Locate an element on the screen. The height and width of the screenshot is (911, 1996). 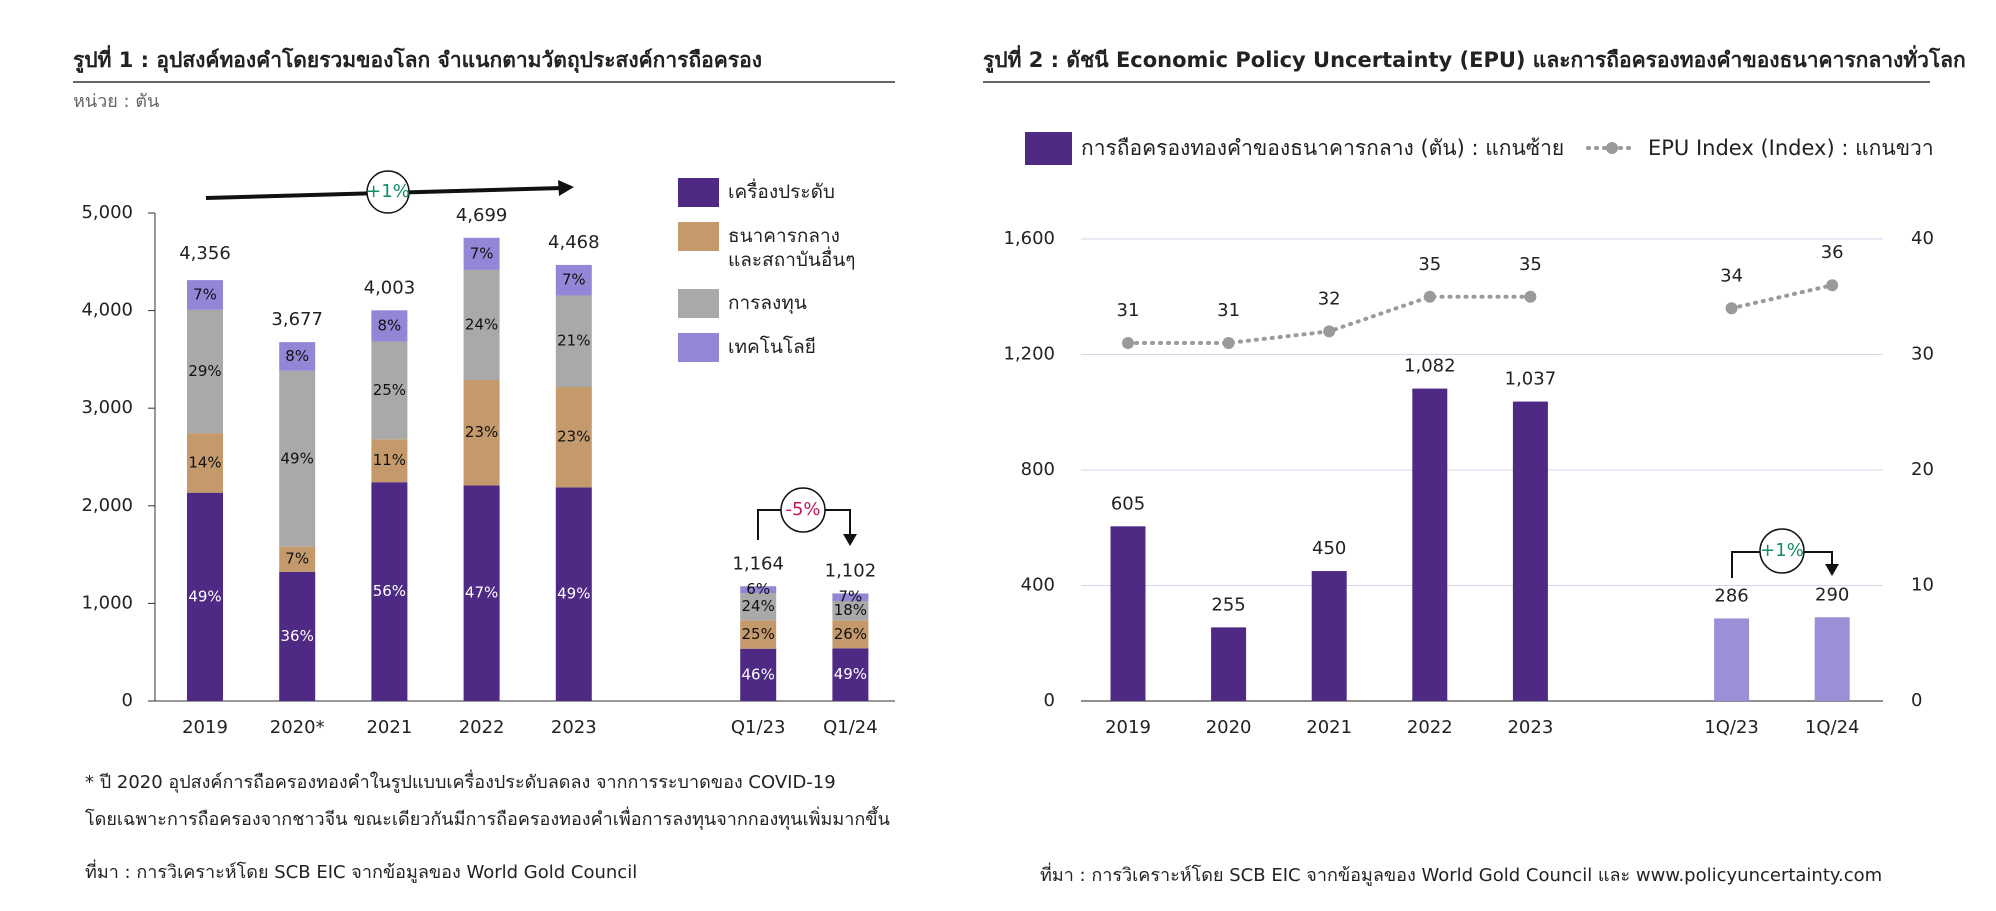
legend-label: เครื่องประดับ is located at coordinates (781, 192).